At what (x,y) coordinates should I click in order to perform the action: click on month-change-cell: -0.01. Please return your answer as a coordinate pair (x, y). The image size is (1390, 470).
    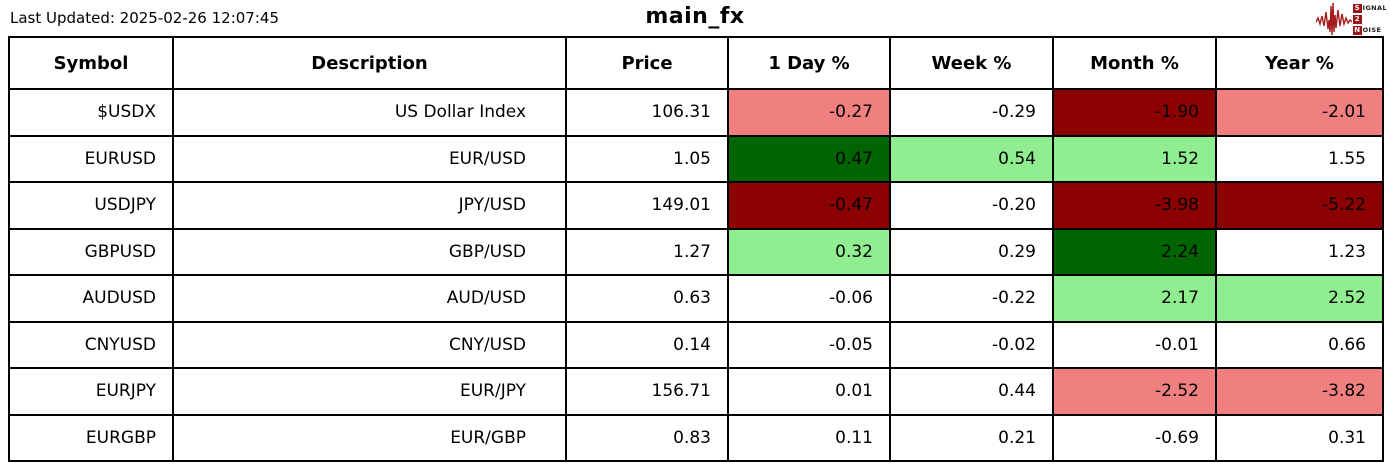
    Looking at the image, I should click on (1134, 344).